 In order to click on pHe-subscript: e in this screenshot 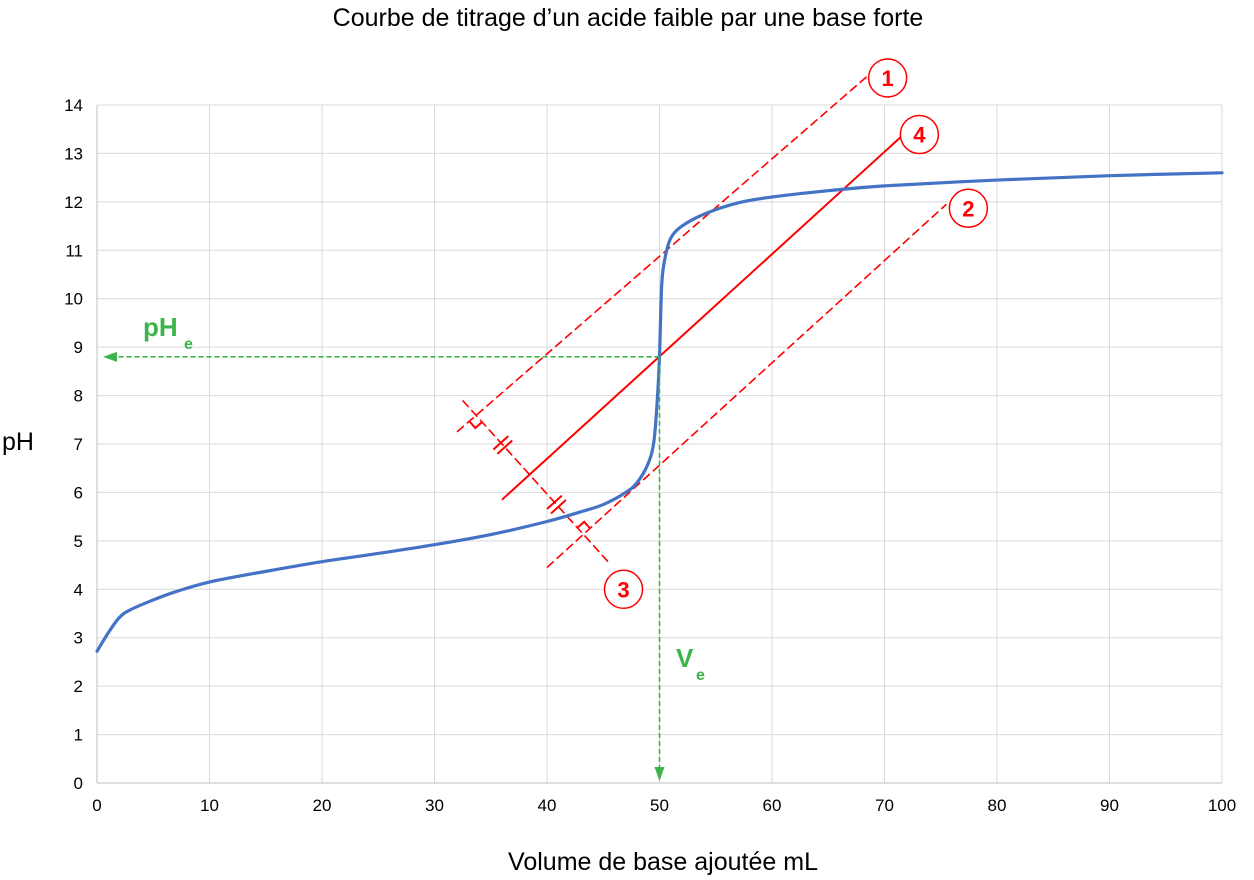, I will do `click(188, 344)`.